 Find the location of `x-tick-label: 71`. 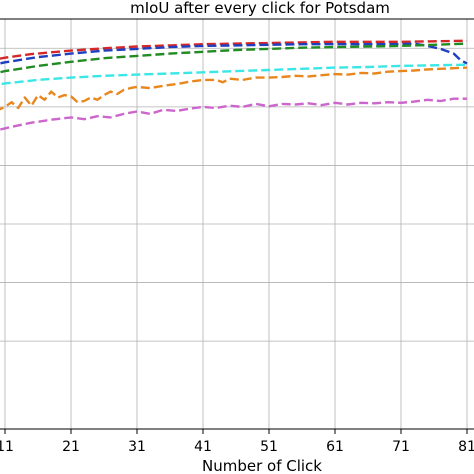

x-tick-label: 71 is located at coordinates (401, 447).